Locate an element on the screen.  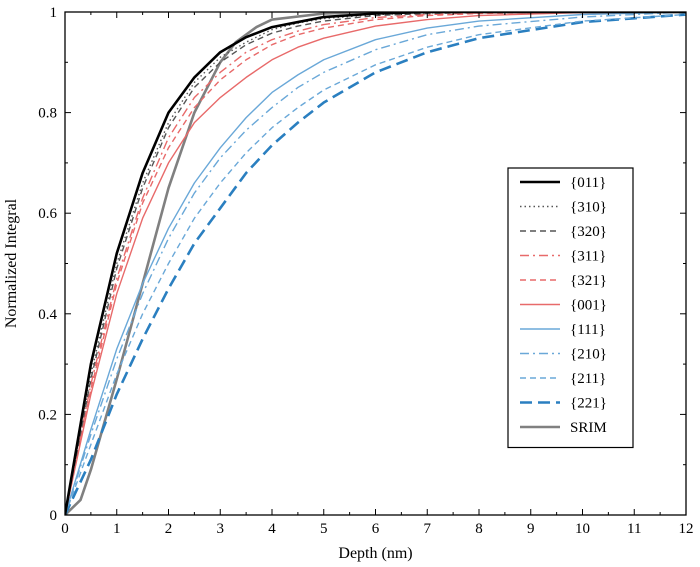
legend-label: {011} is located at coordinates (588, 183).